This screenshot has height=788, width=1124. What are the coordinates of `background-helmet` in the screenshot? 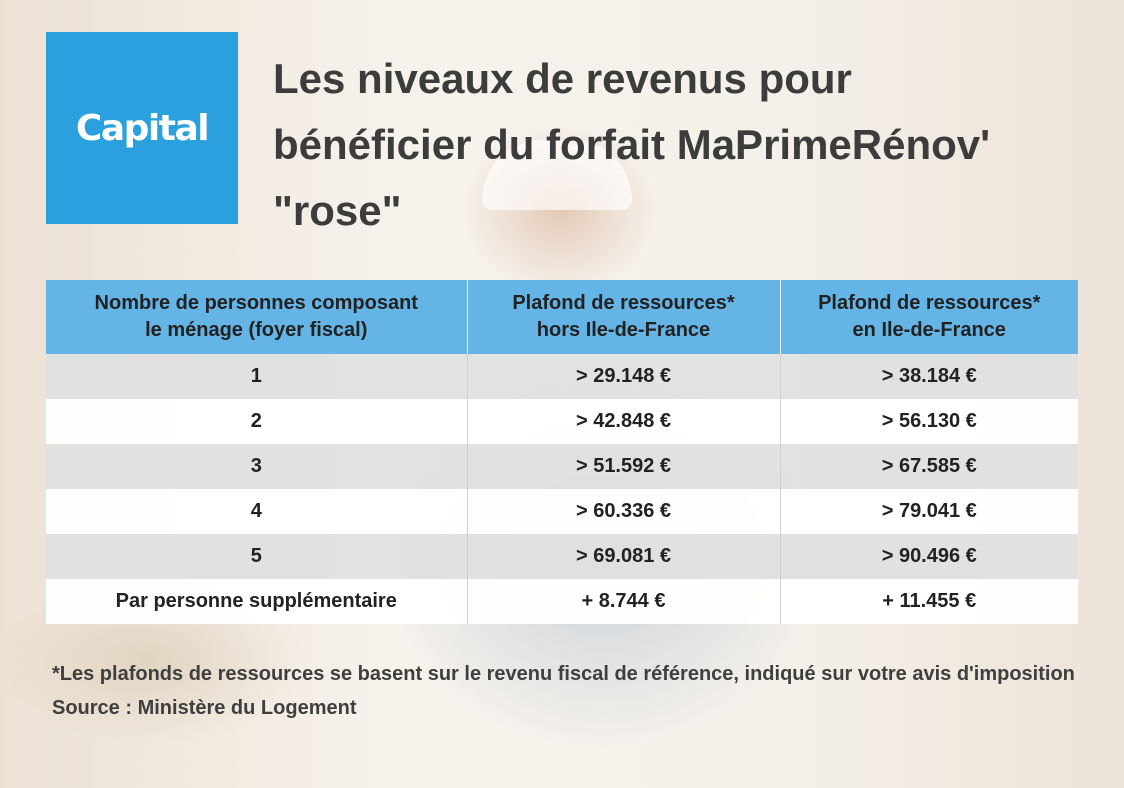 It's located at (557, 175).